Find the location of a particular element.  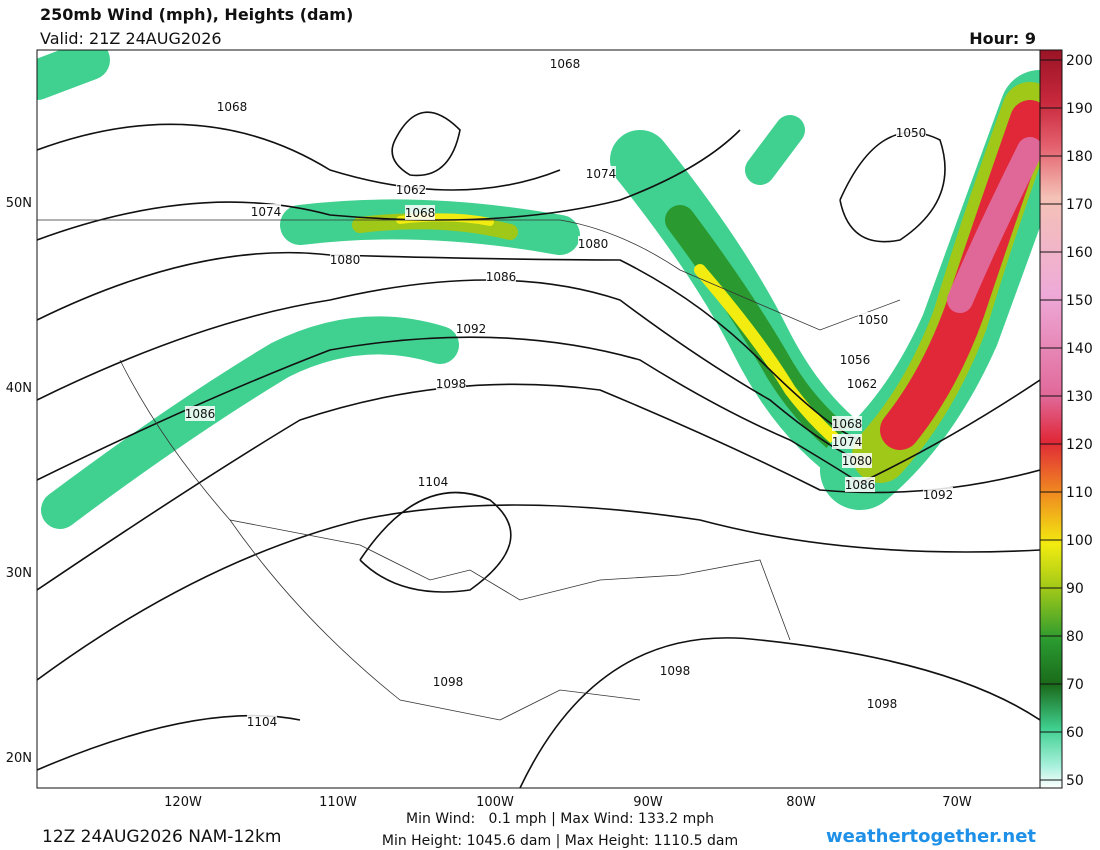

colorbar-label: 140 is located at coordinates (1079, 349).